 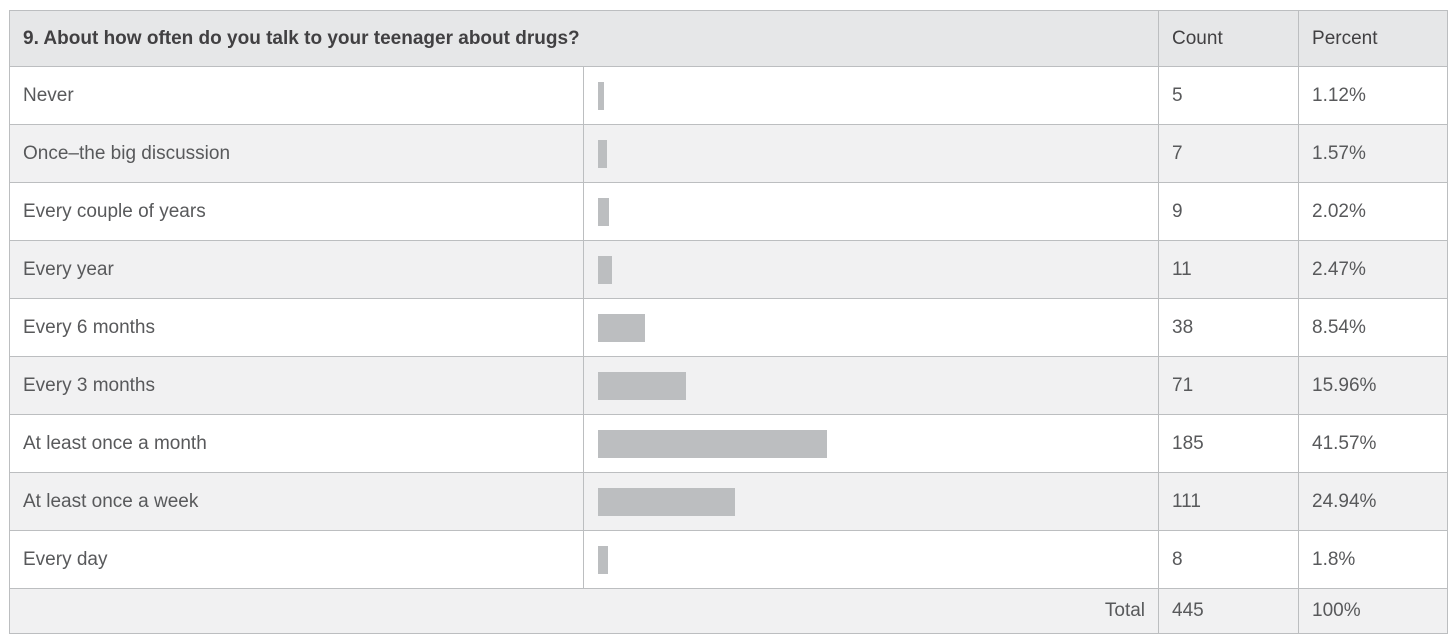 What do you see at coordinates (1373, 559) in the screenshot?
I see `percent: 1.8%` at bounding box center [1373, 559].